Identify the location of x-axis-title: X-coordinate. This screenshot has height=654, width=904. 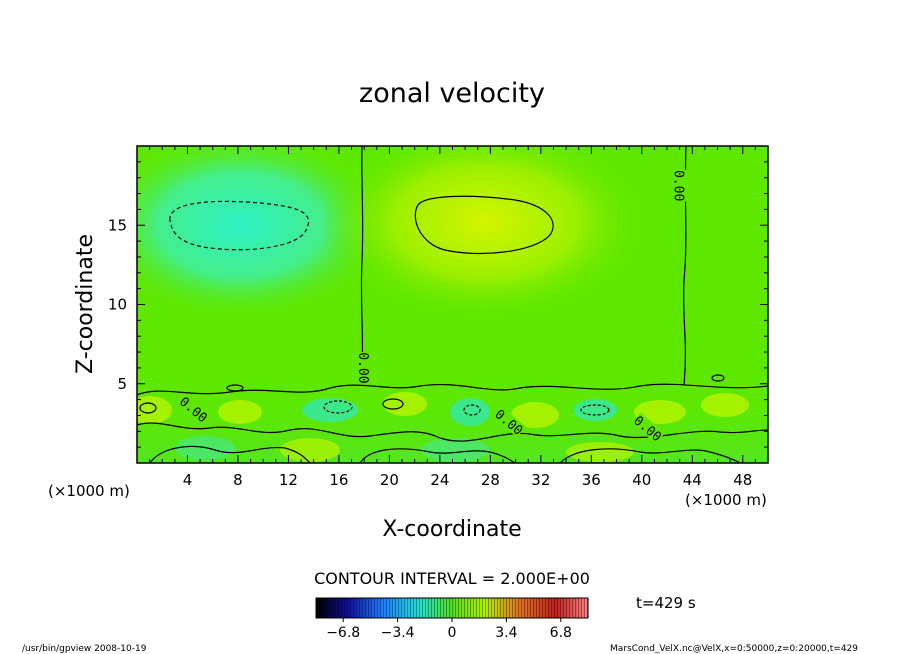
(451, 529).